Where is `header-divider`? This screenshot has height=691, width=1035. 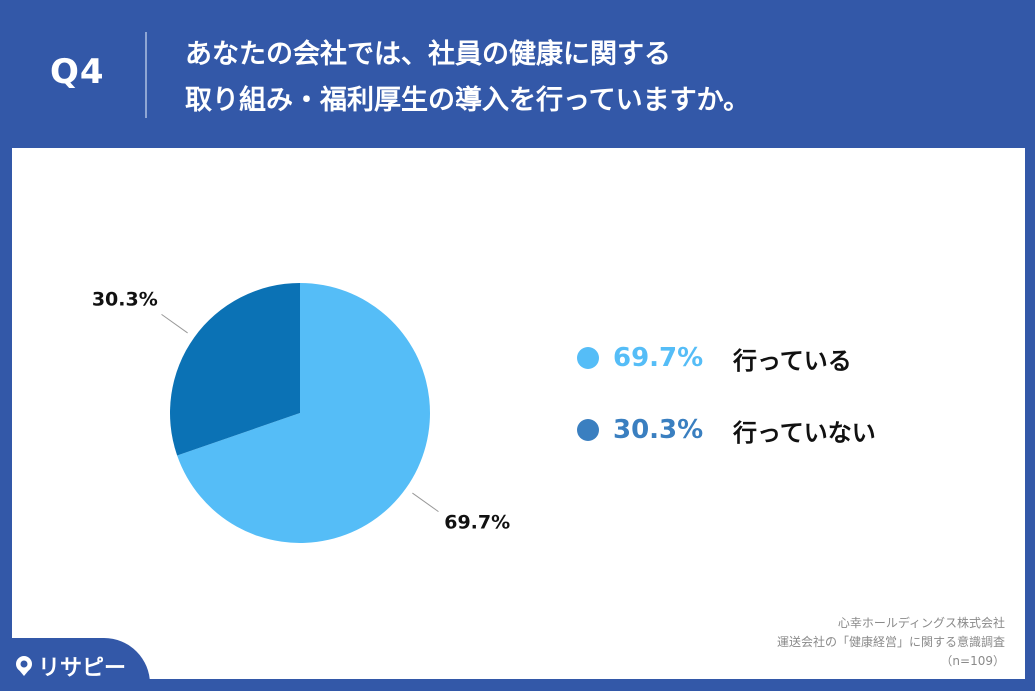 header-divider is located at coordinates (146, 75).